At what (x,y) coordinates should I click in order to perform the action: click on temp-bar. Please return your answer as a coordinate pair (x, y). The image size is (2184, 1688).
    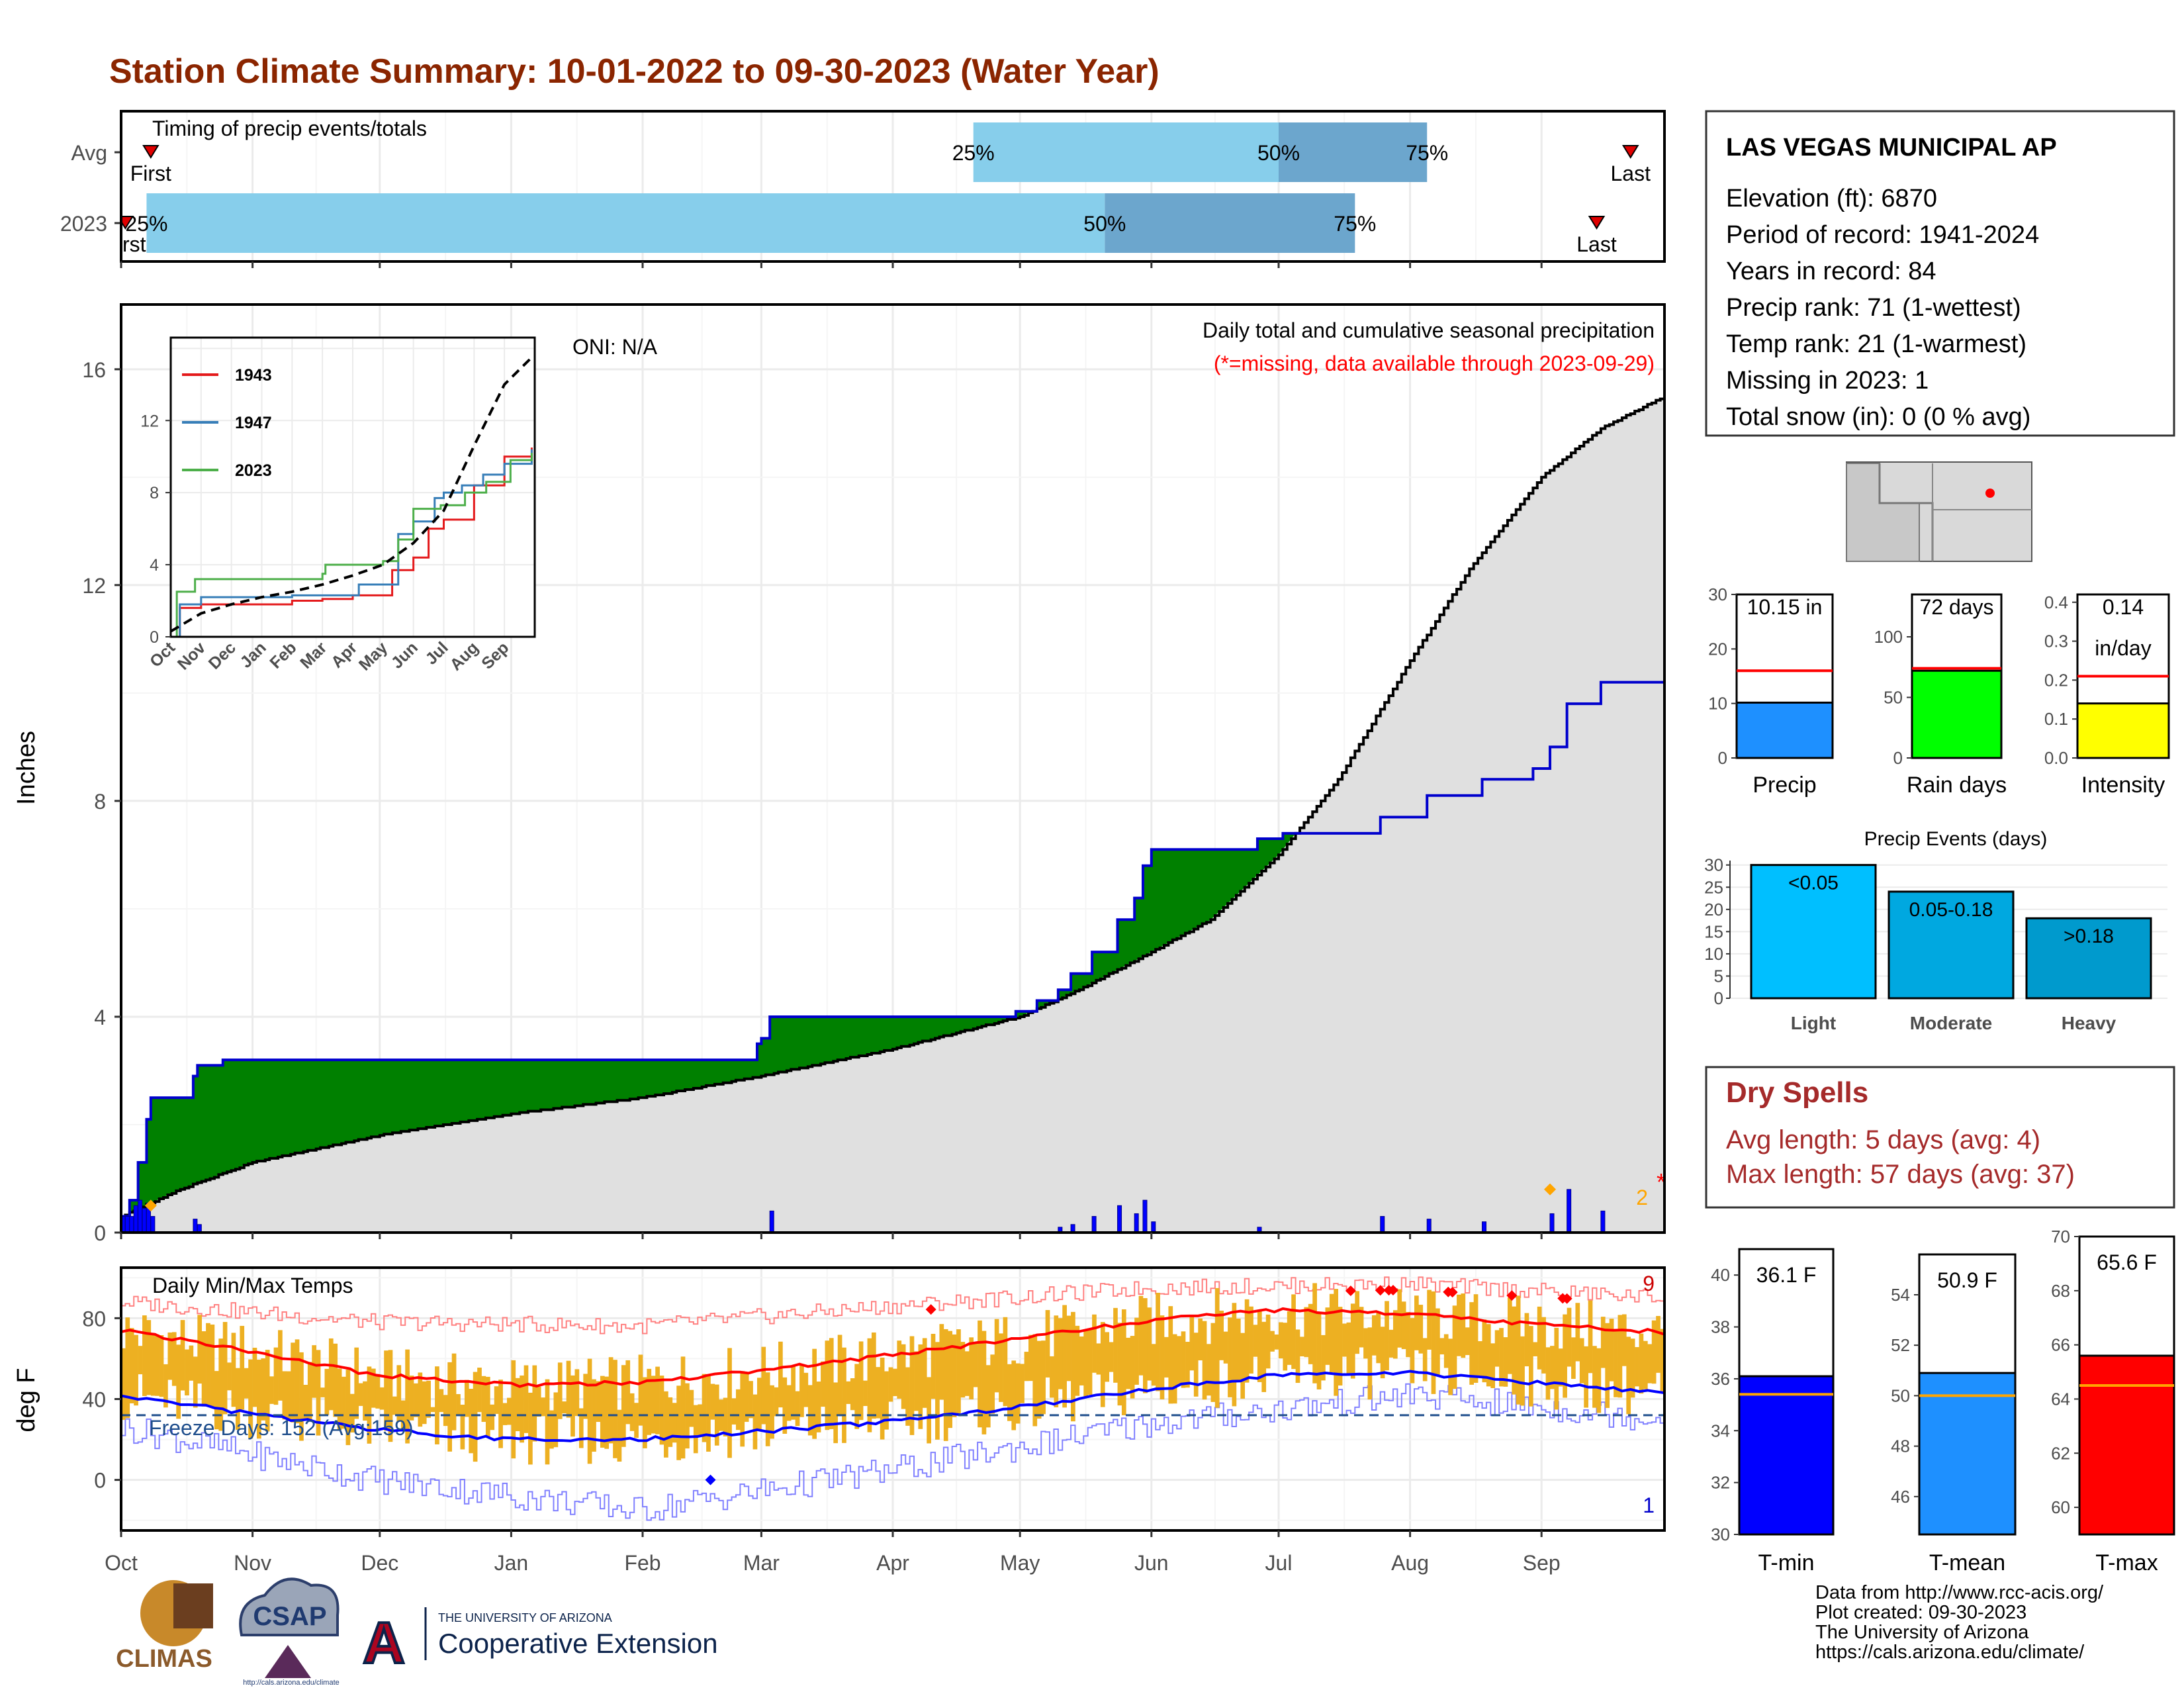
    Looking at the image, I should click on (2126, 1445).